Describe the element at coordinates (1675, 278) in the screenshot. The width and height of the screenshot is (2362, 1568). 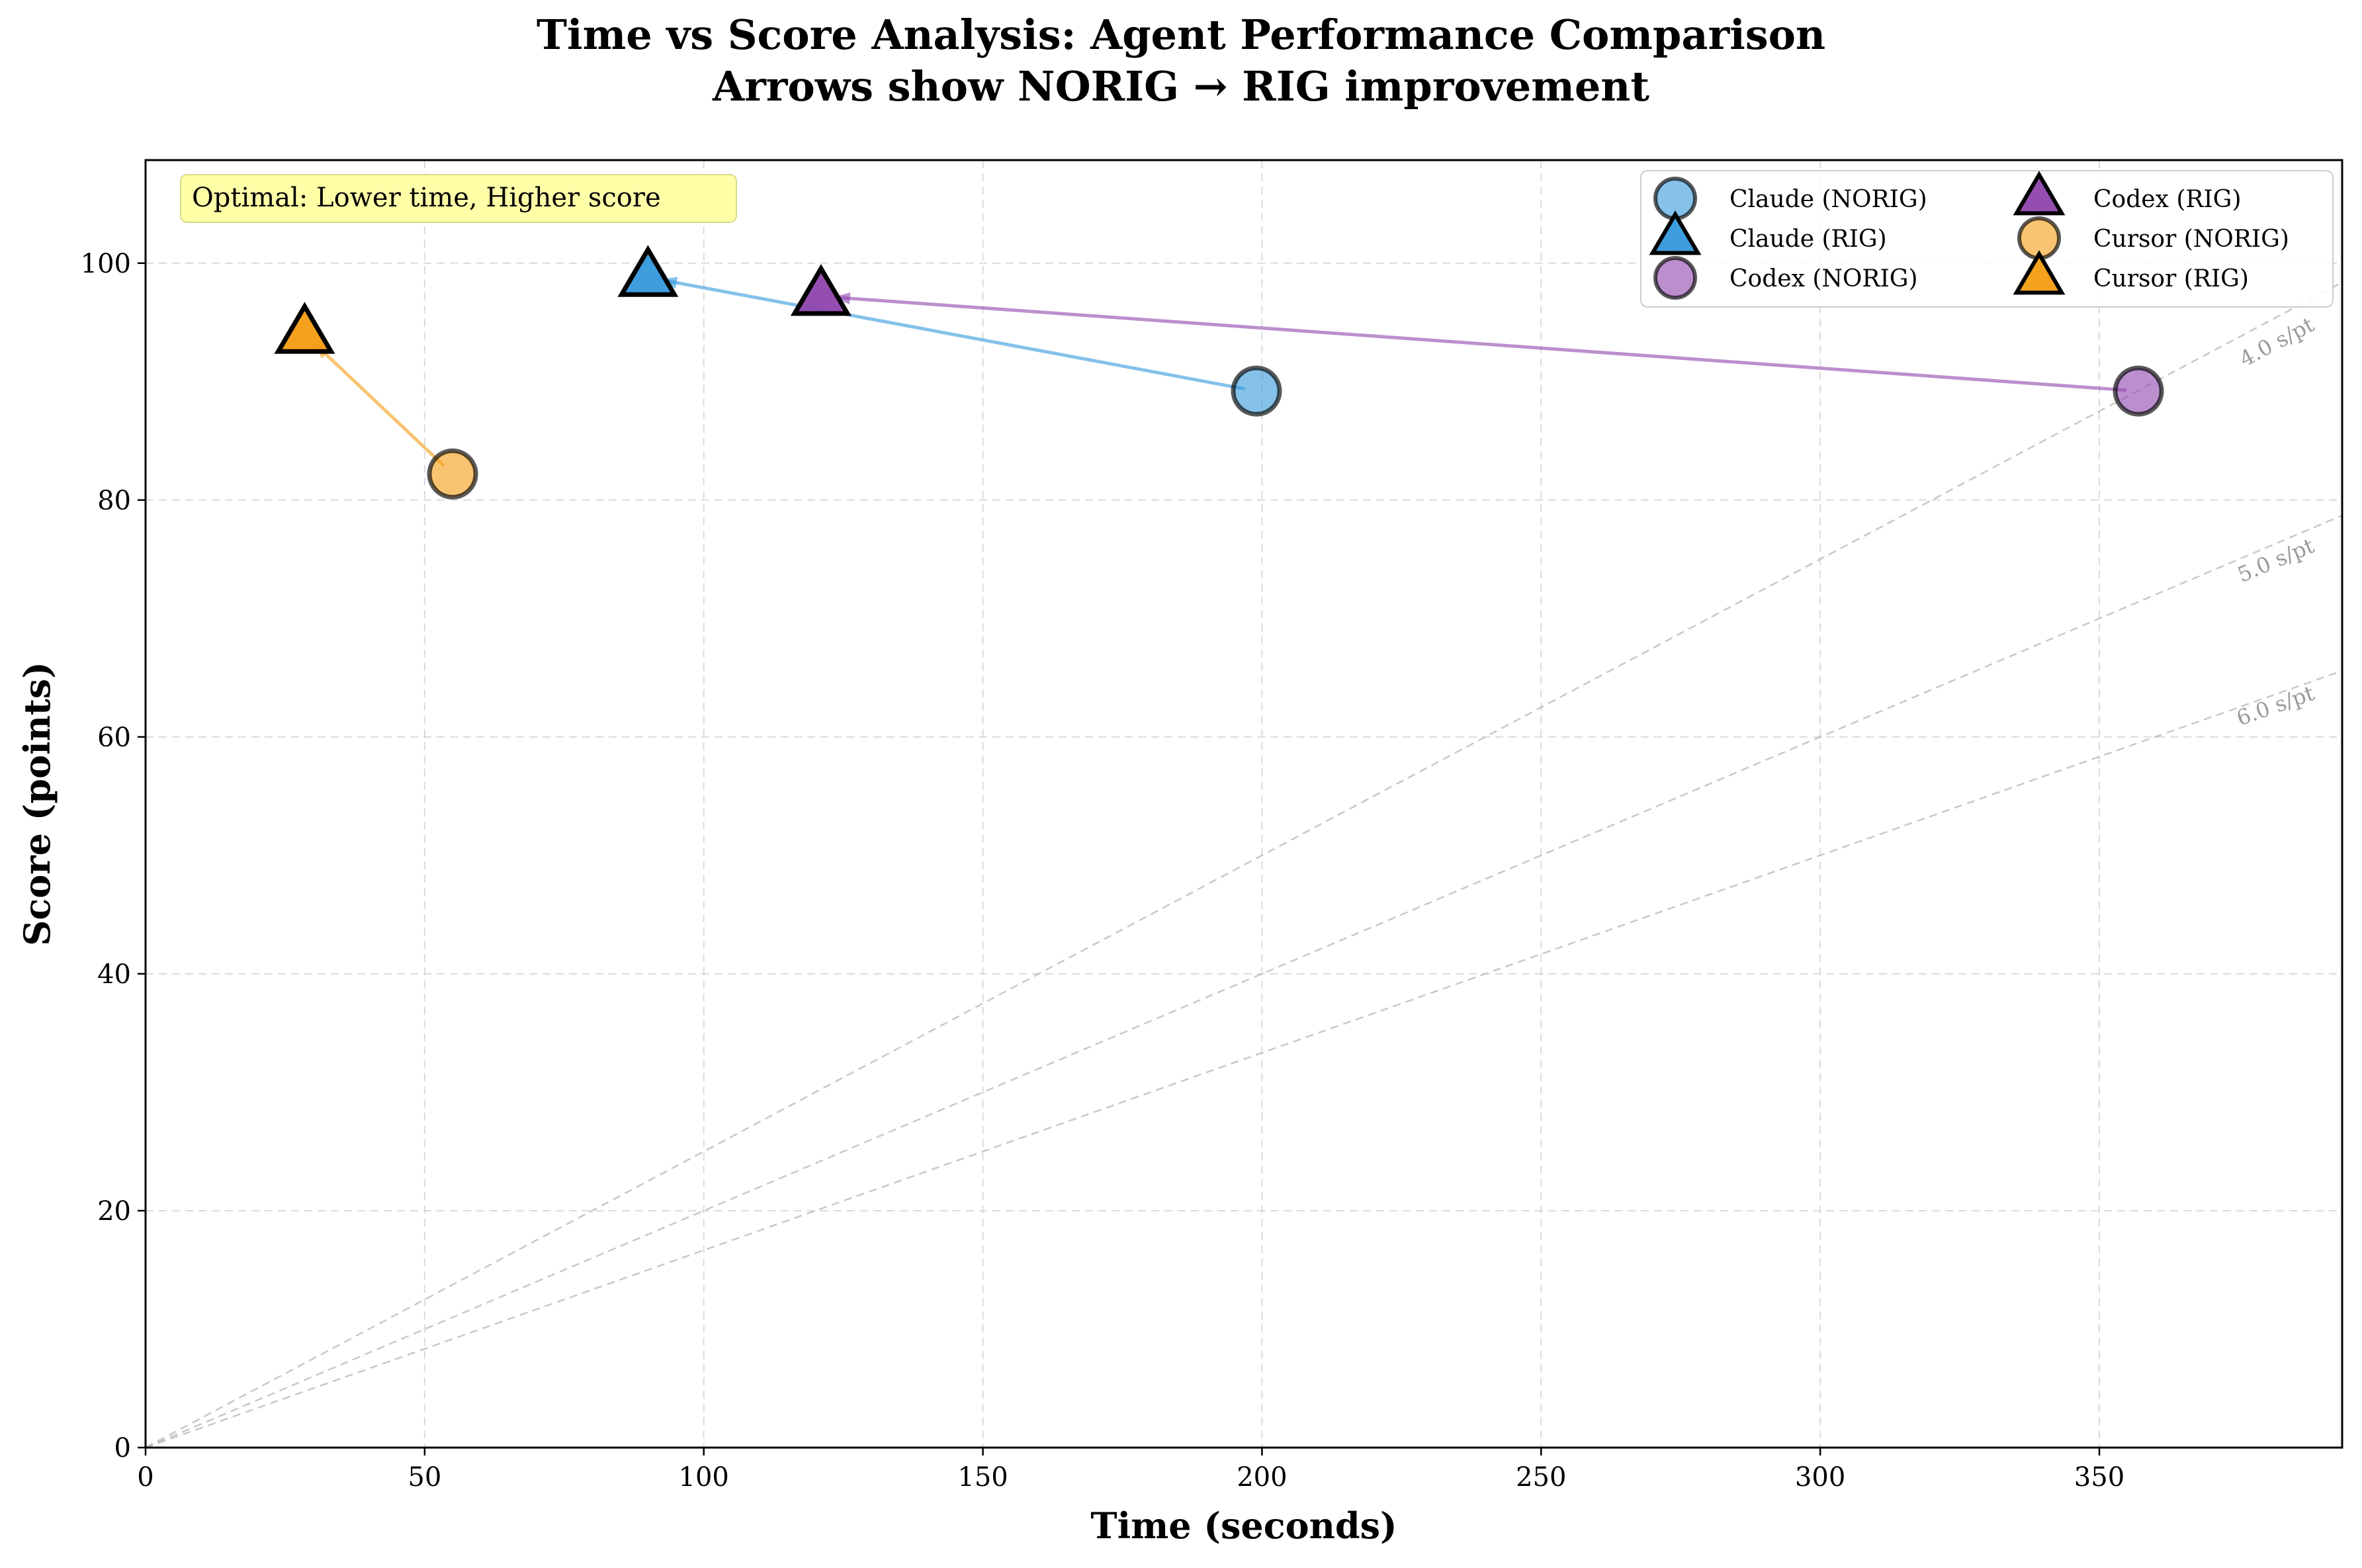
I see `legend-marker-norig` at that location.